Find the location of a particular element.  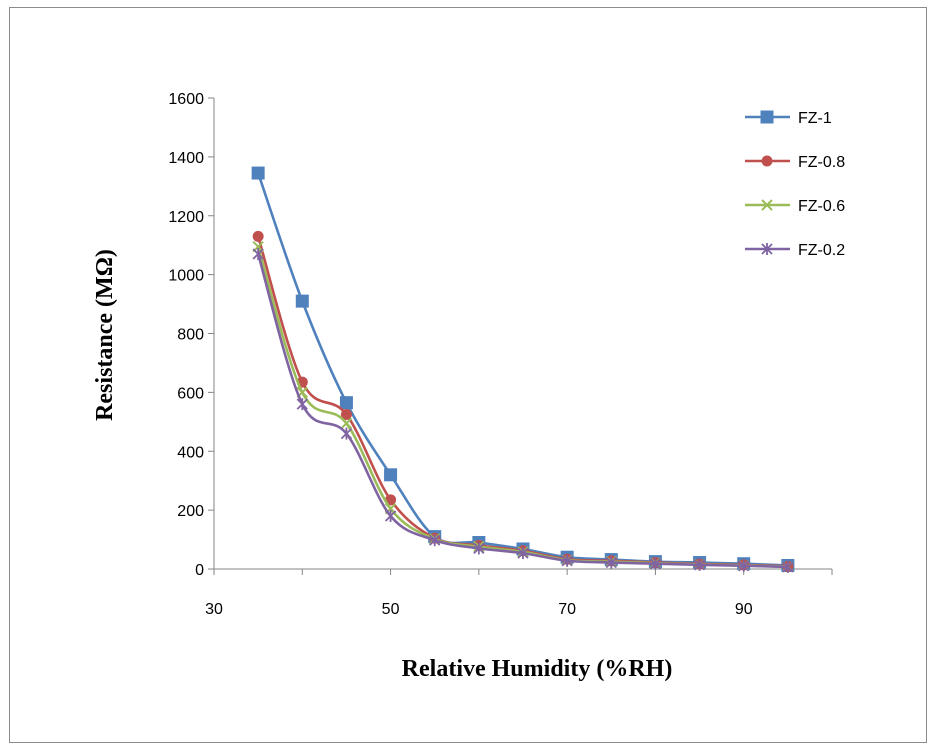

legend-label: FZ-1 is located at coordinates (815, 118).